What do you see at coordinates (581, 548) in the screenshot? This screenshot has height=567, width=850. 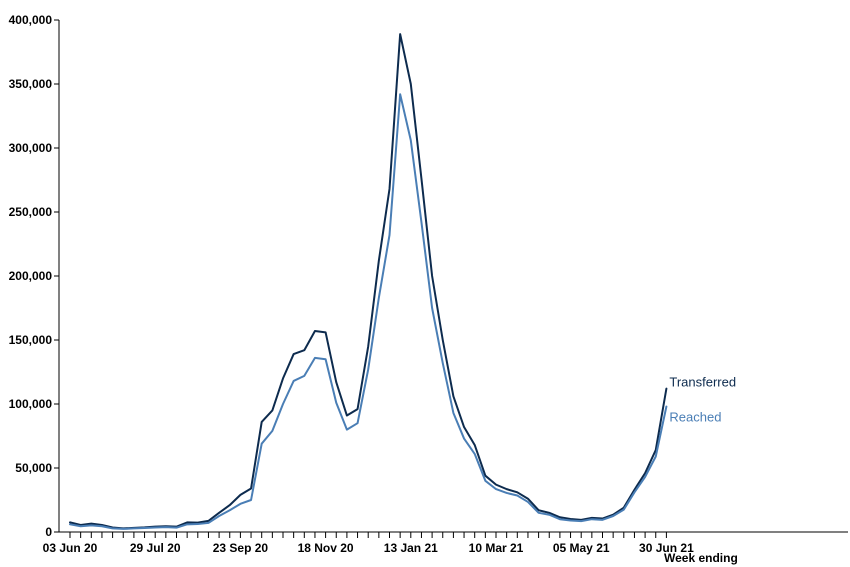 I see `x-tick-label: 05 May 21` at bounding box center [581, 548].